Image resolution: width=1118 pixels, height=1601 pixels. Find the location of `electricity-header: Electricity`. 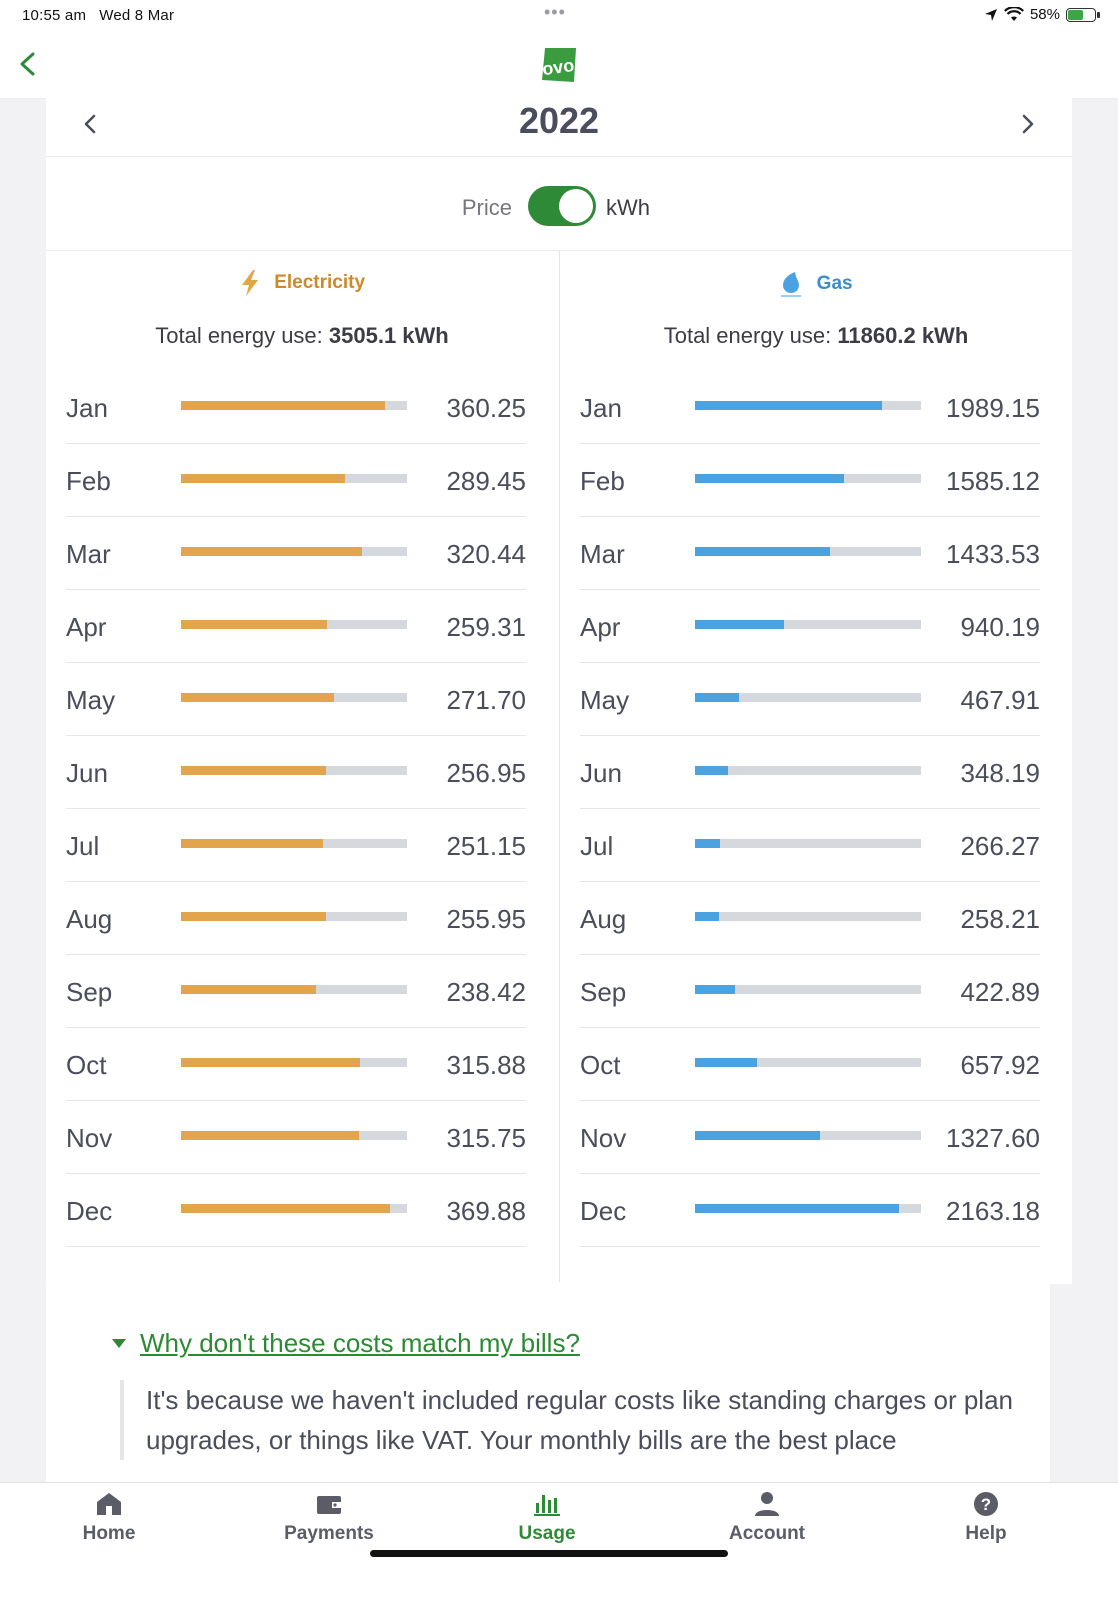

electricity-header: Electricity is located at coordinates (302, 283).